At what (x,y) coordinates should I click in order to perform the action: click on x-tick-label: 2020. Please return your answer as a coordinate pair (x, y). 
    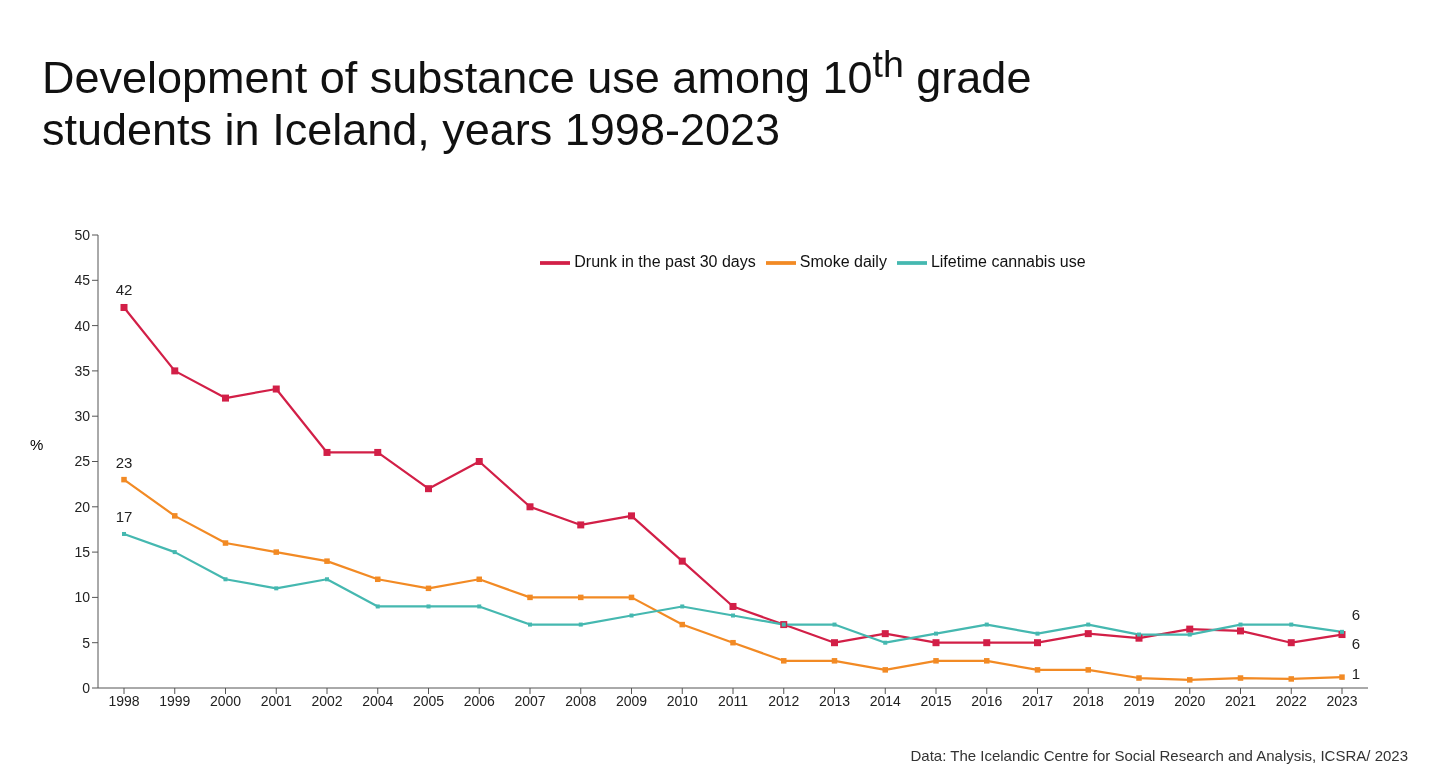
    Looking at the image, I should click on (1190, 700).